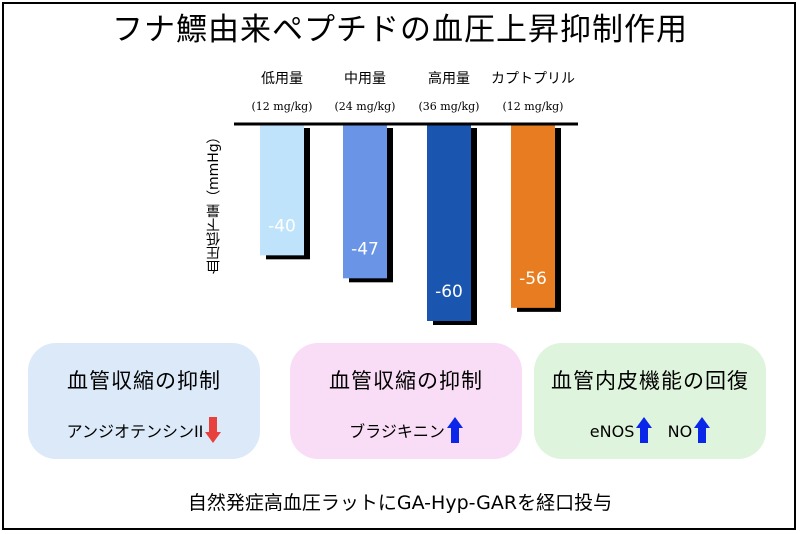  Describe the element at coordinates (214, 202) in the screenshot. I see `y-axis-label: 血圧低下量（mmHg）` at that location.